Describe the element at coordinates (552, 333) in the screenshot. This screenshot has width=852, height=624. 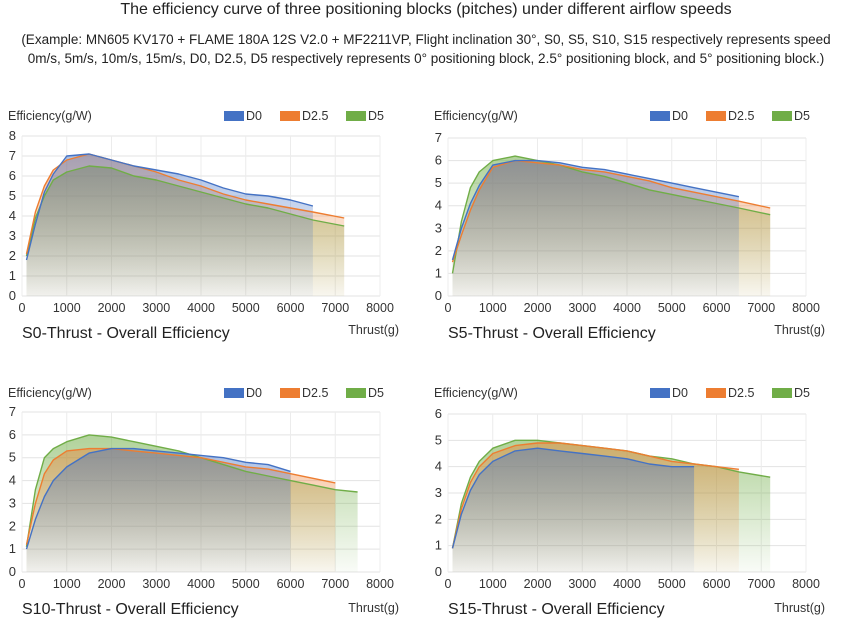
I see `chart-title: S5-Thrust - Overall Efficiency` at that location.